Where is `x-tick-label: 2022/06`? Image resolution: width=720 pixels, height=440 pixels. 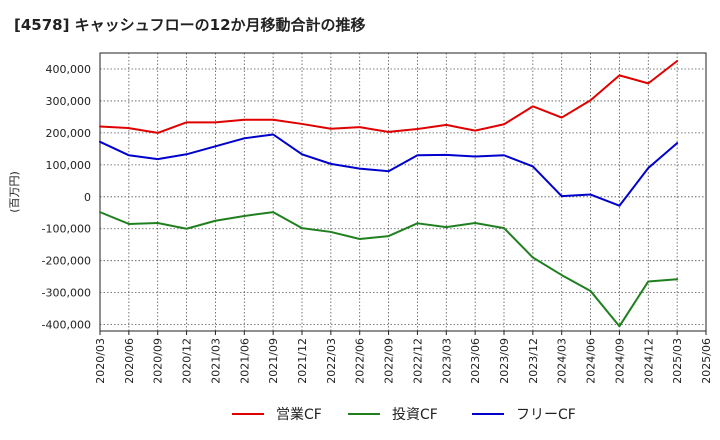
x-tick-label: 2022/06 is located at coordinates (360, 361).